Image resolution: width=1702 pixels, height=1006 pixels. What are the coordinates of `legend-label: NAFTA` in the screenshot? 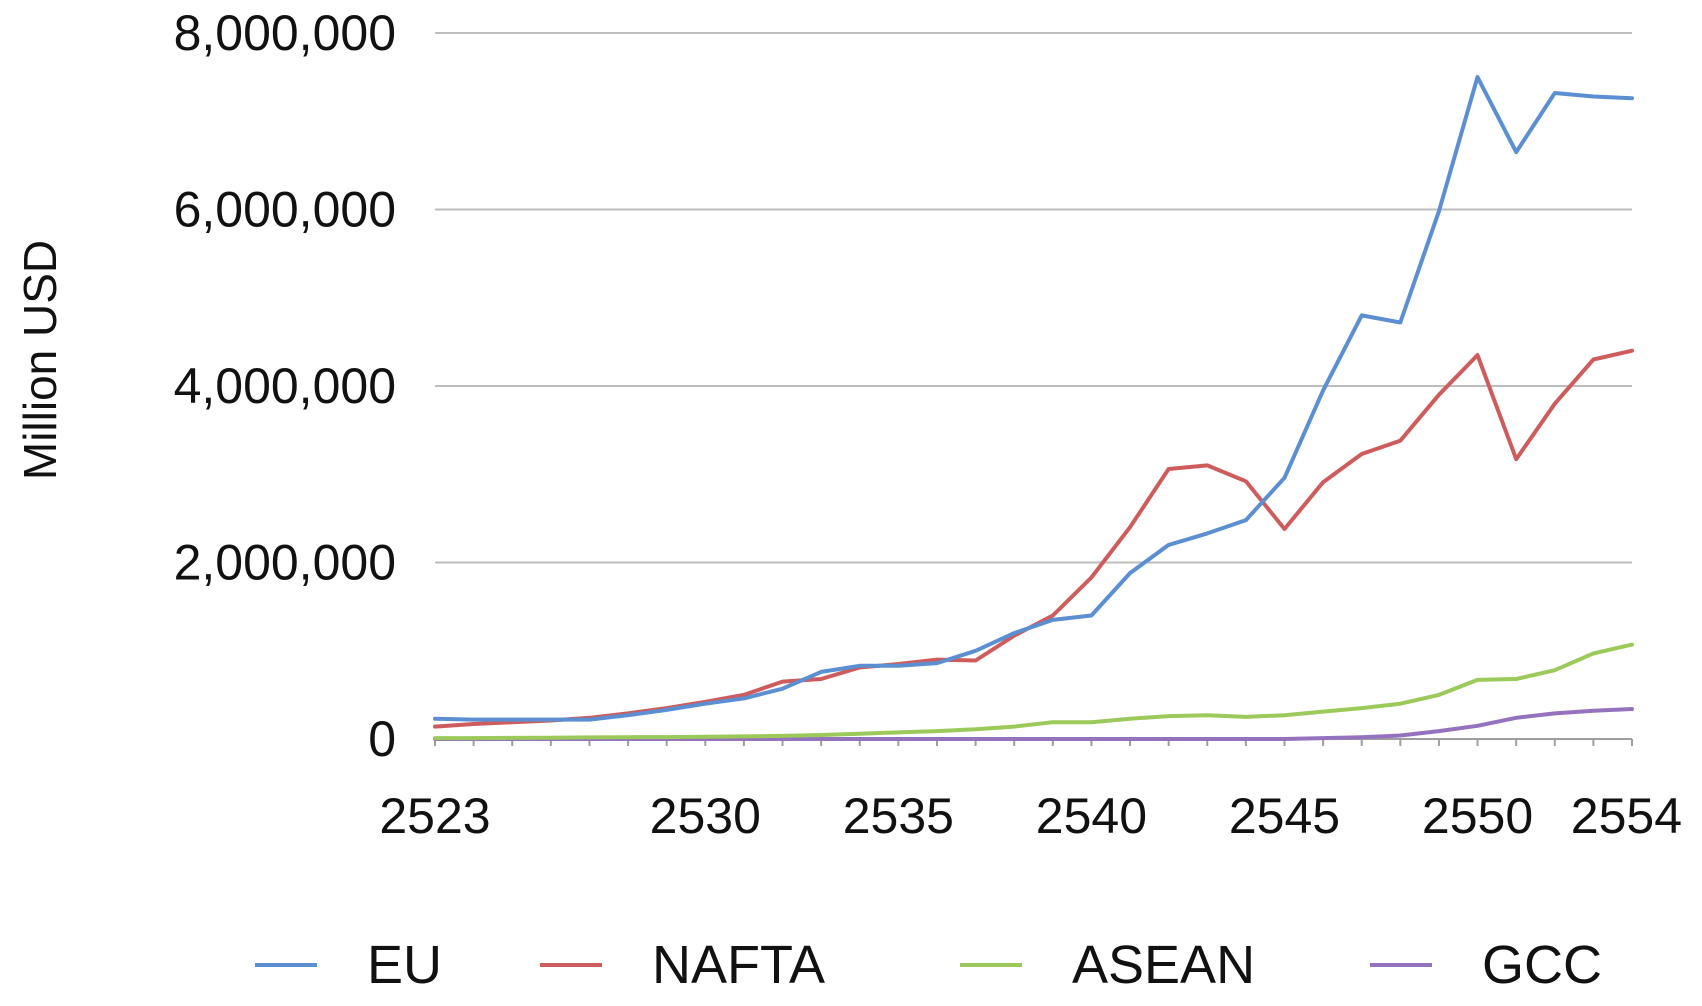 It's located at (738, 965).